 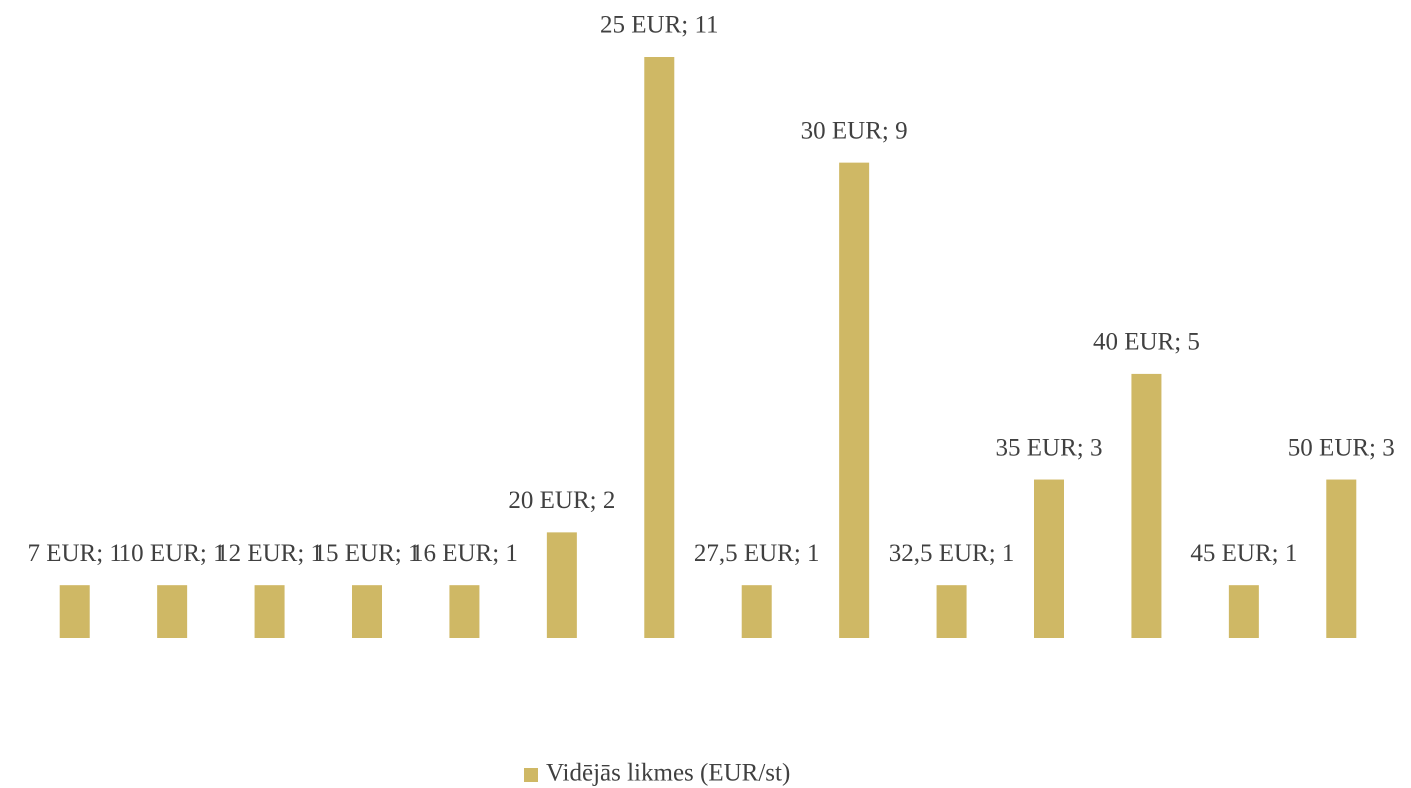 I want to click on data-label: 16 EUR; 1, so click(x=464, y=553).